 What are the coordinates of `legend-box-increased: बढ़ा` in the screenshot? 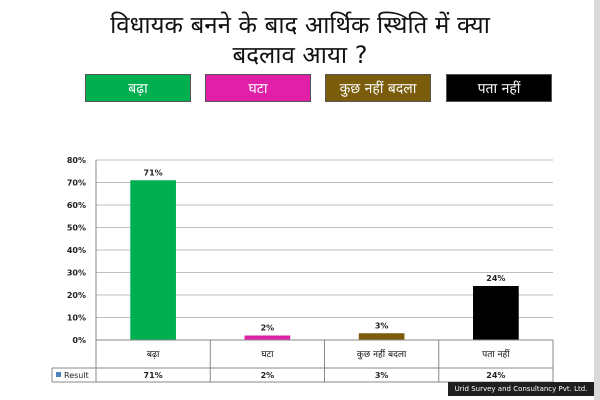 It's located at (138, 88).